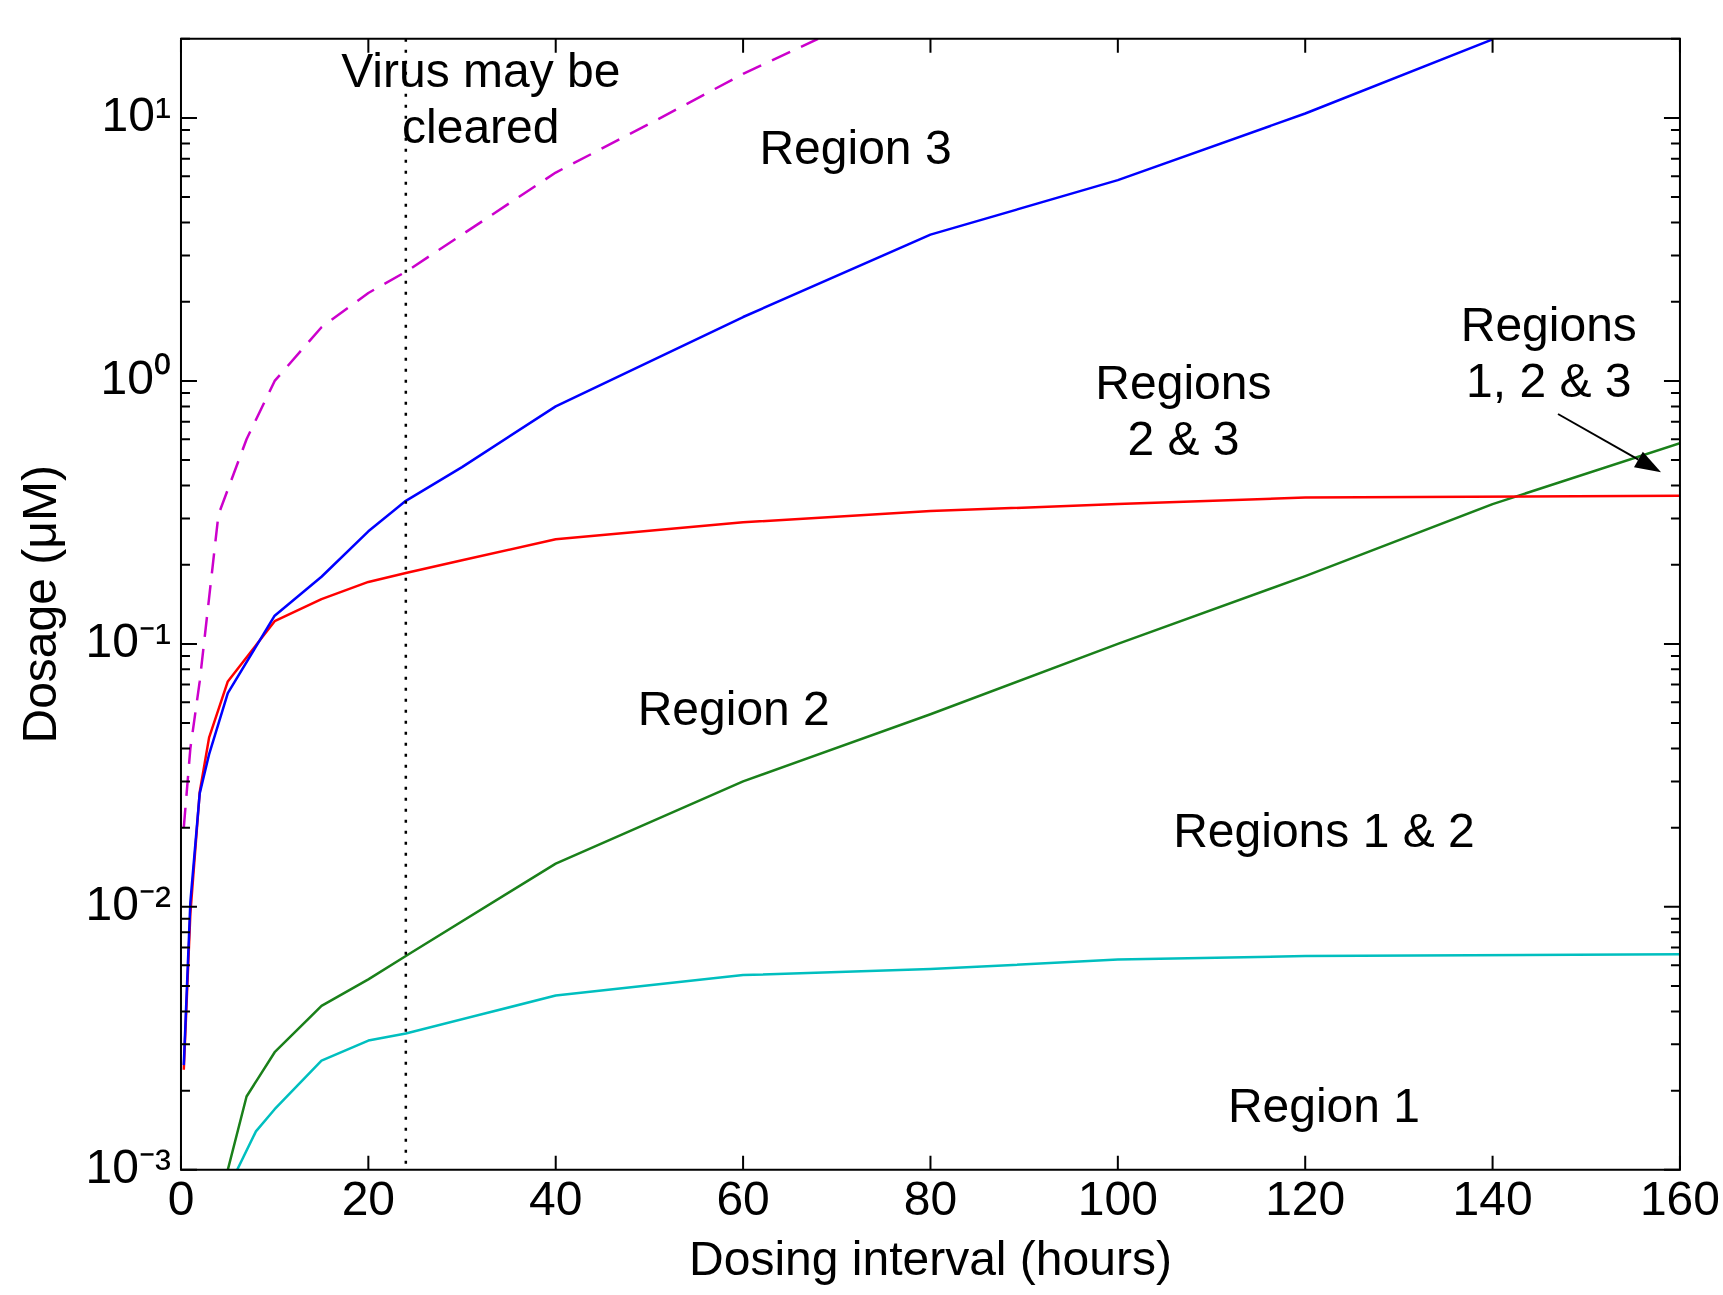 This screenshot has width=1723, height=1295. What do you see at coordinates (128, 904) in the screenshot?
I see `y-tick-label: 10⁻²` at bounding box center [128, 904].